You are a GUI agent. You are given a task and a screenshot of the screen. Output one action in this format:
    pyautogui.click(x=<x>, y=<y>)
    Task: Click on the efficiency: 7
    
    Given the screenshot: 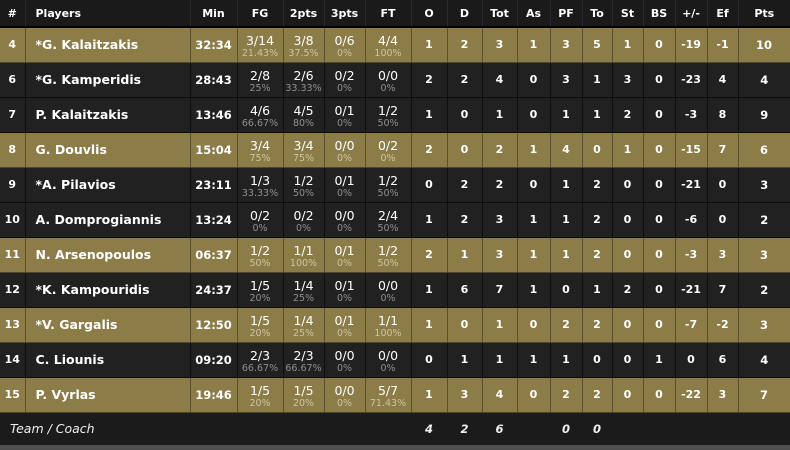 What is the action you would take?
    pyautogui.click(x=723, y=149)
    